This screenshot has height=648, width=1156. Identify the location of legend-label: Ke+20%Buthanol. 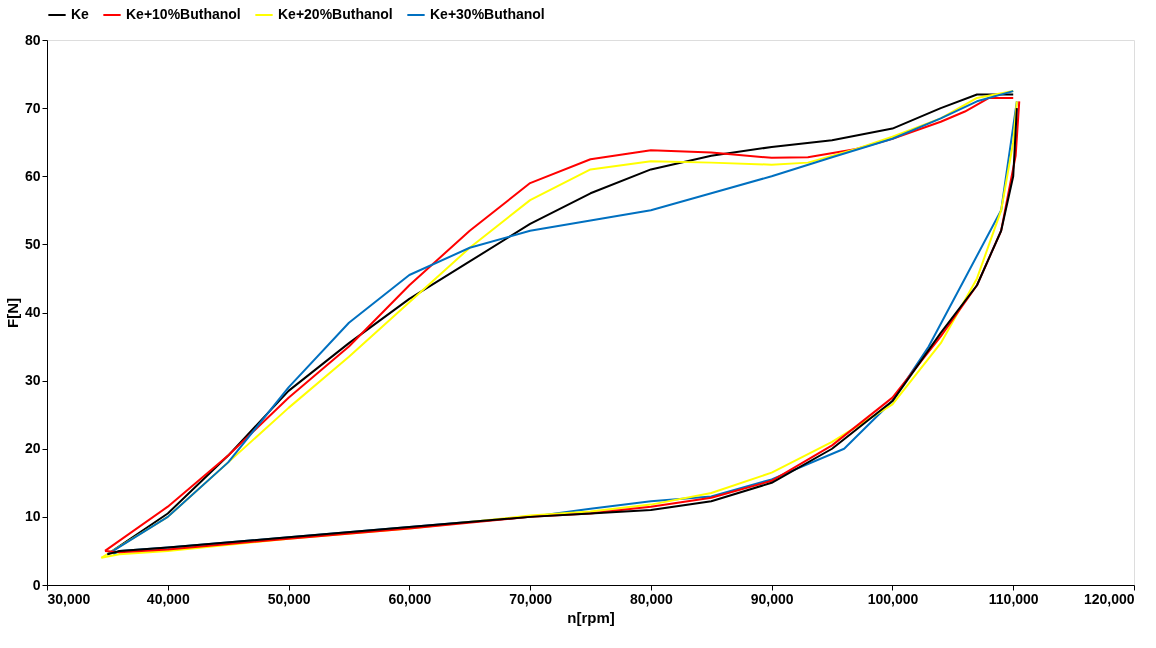
(335, 14).